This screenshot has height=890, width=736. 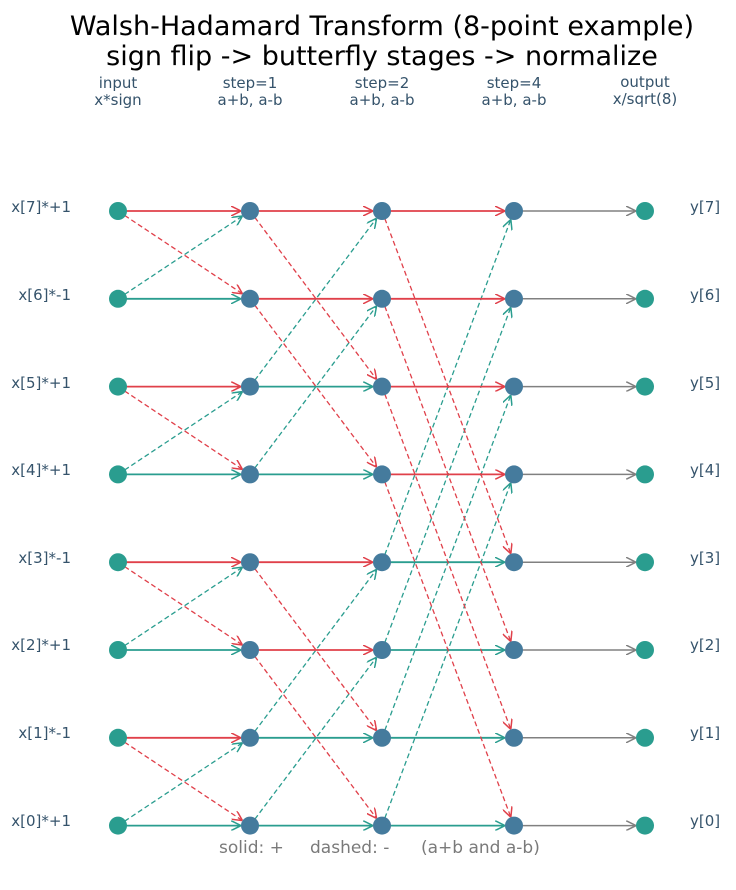 I want to click on input-label: x[0]*+1, so click(x=41, y=821).